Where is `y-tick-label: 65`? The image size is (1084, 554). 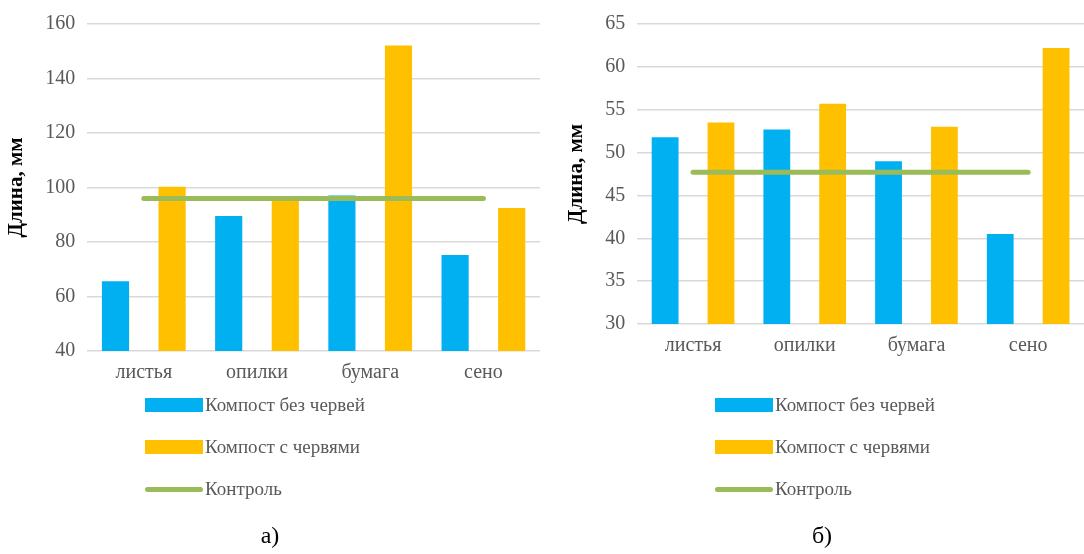 y-tick-label: 65 is located at coordinates (615, 22).